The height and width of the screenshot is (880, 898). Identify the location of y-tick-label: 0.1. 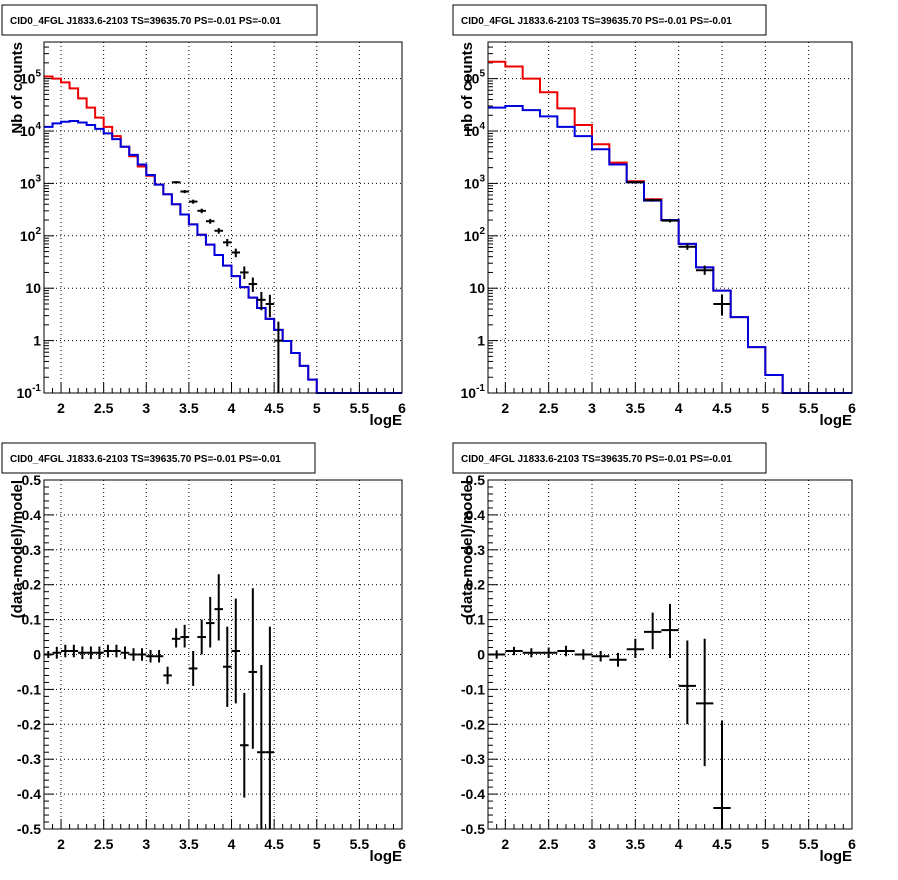
(32, 620).